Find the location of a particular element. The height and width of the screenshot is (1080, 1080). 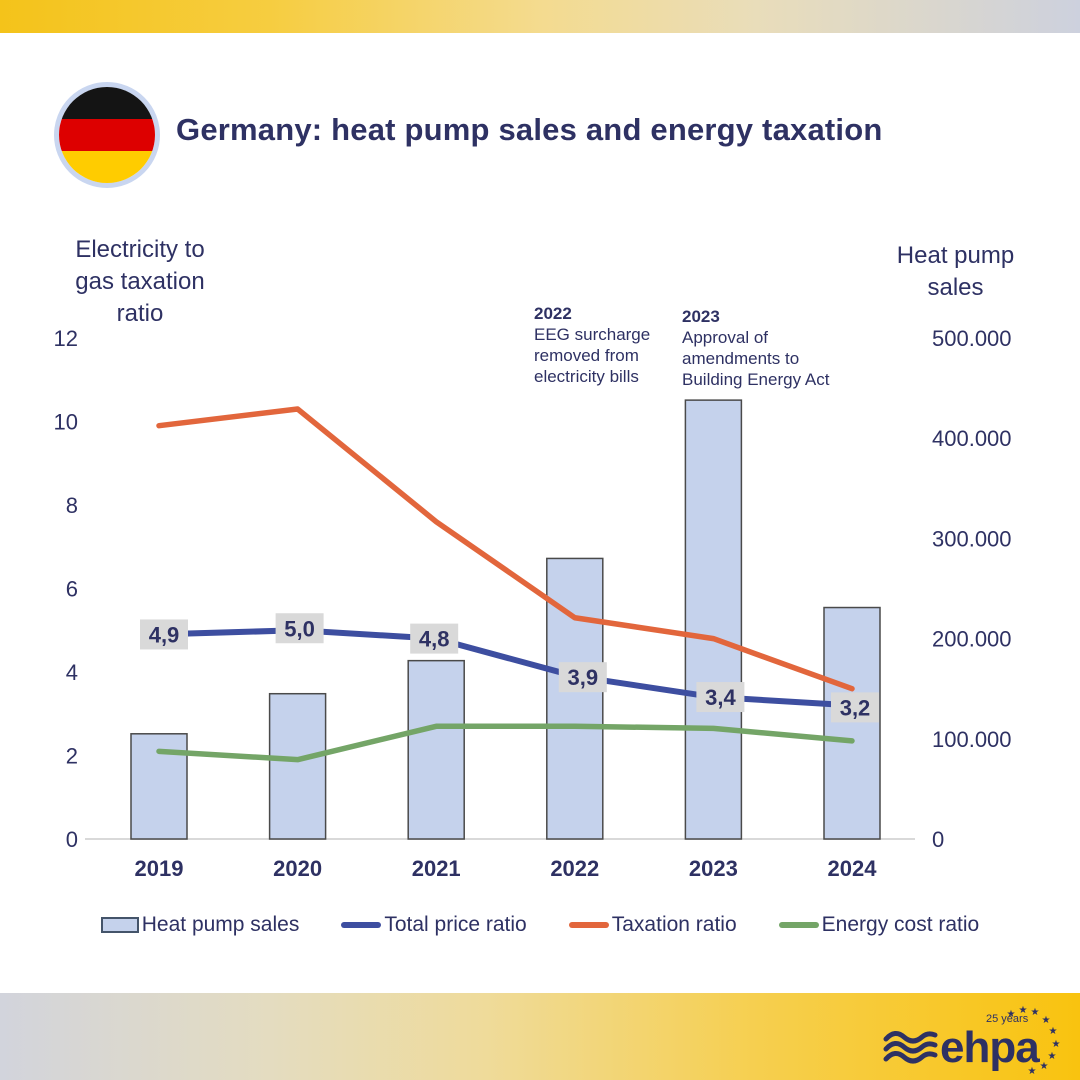

legend-item-total-price-ratio: Total price ratio is located at coordinates (434, 925).